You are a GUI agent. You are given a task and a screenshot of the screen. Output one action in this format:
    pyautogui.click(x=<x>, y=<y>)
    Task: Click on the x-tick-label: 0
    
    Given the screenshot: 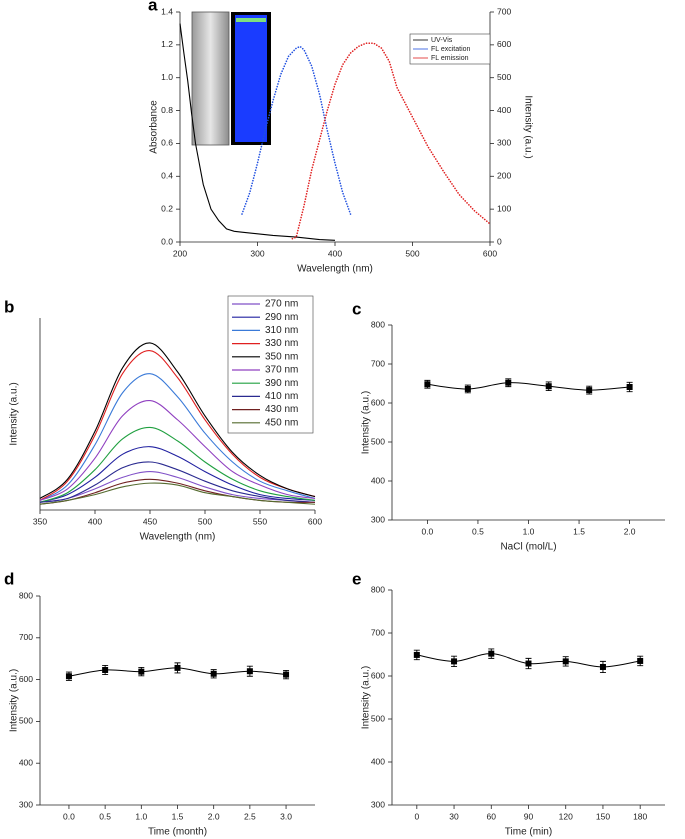 What is the action you would take?
    pyautogui.click(x=416, y=816)
    